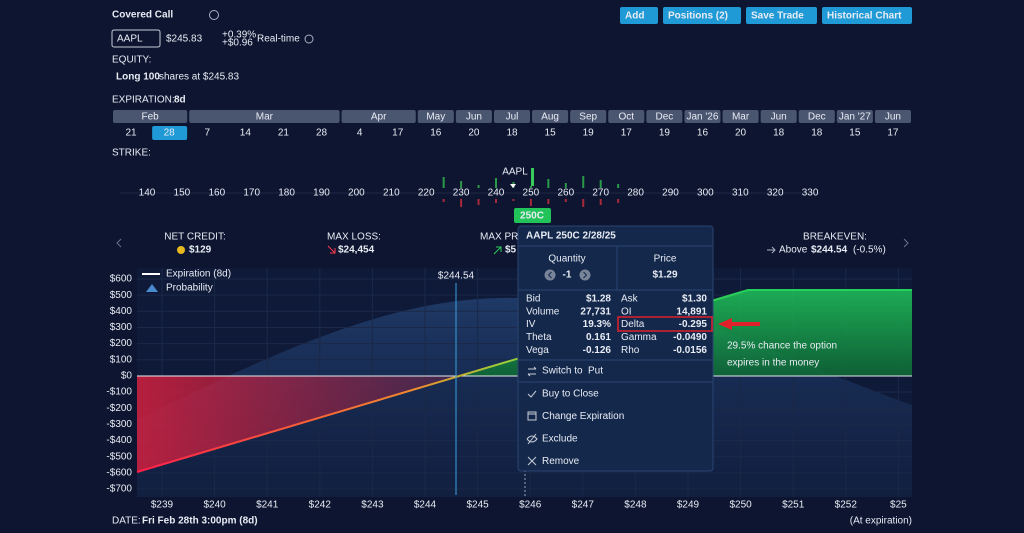 The width and height of the screenshot is (1024, 533). What do you see at coordinates (121, 327) in the screenshot?
I see `y-tick-label: $300` at bounding box center [121, 327].